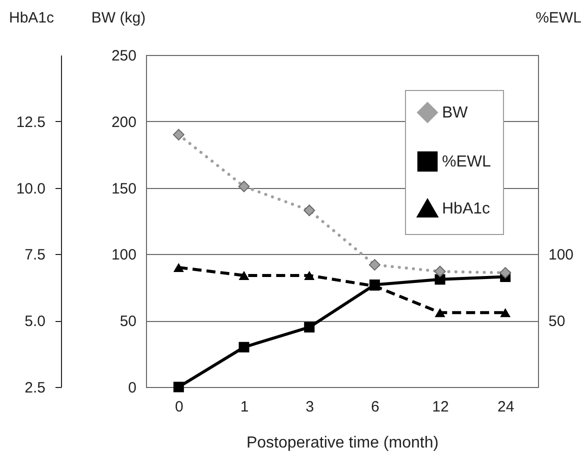 Image resolution: width=585 pixels, height=468 pixels. I want to click on y3-tick-label: 2.5, so click(35, 388).